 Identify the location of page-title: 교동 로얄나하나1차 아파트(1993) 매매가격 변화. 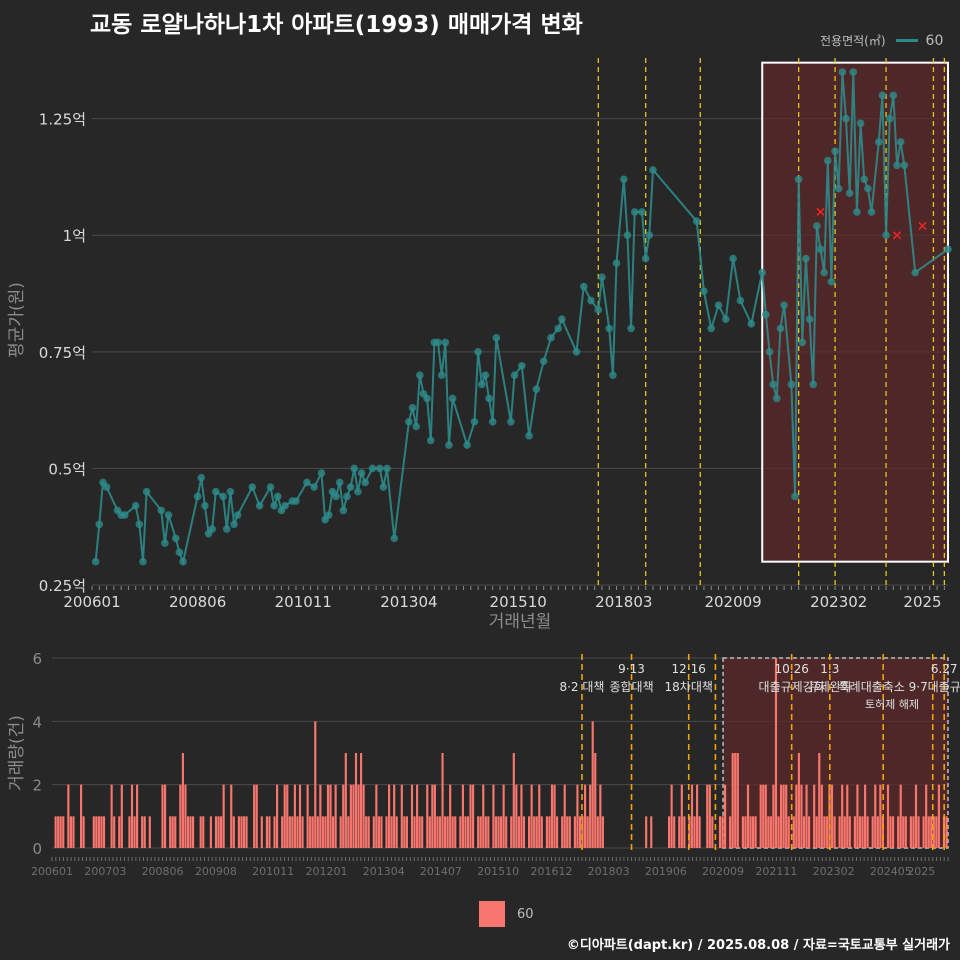
(336, 25).